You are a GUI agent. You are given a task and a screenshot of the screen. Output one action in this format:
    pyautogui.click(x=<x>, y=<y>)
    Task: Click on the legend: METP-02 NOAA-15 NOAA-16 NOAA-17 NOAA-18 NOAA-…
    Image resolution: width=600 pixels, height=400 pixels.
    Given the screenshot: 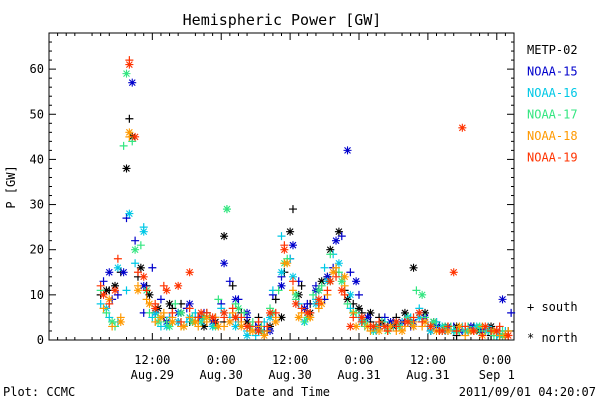 What is the action you would take?
    pyautogui.click(x=552, y=194)
    